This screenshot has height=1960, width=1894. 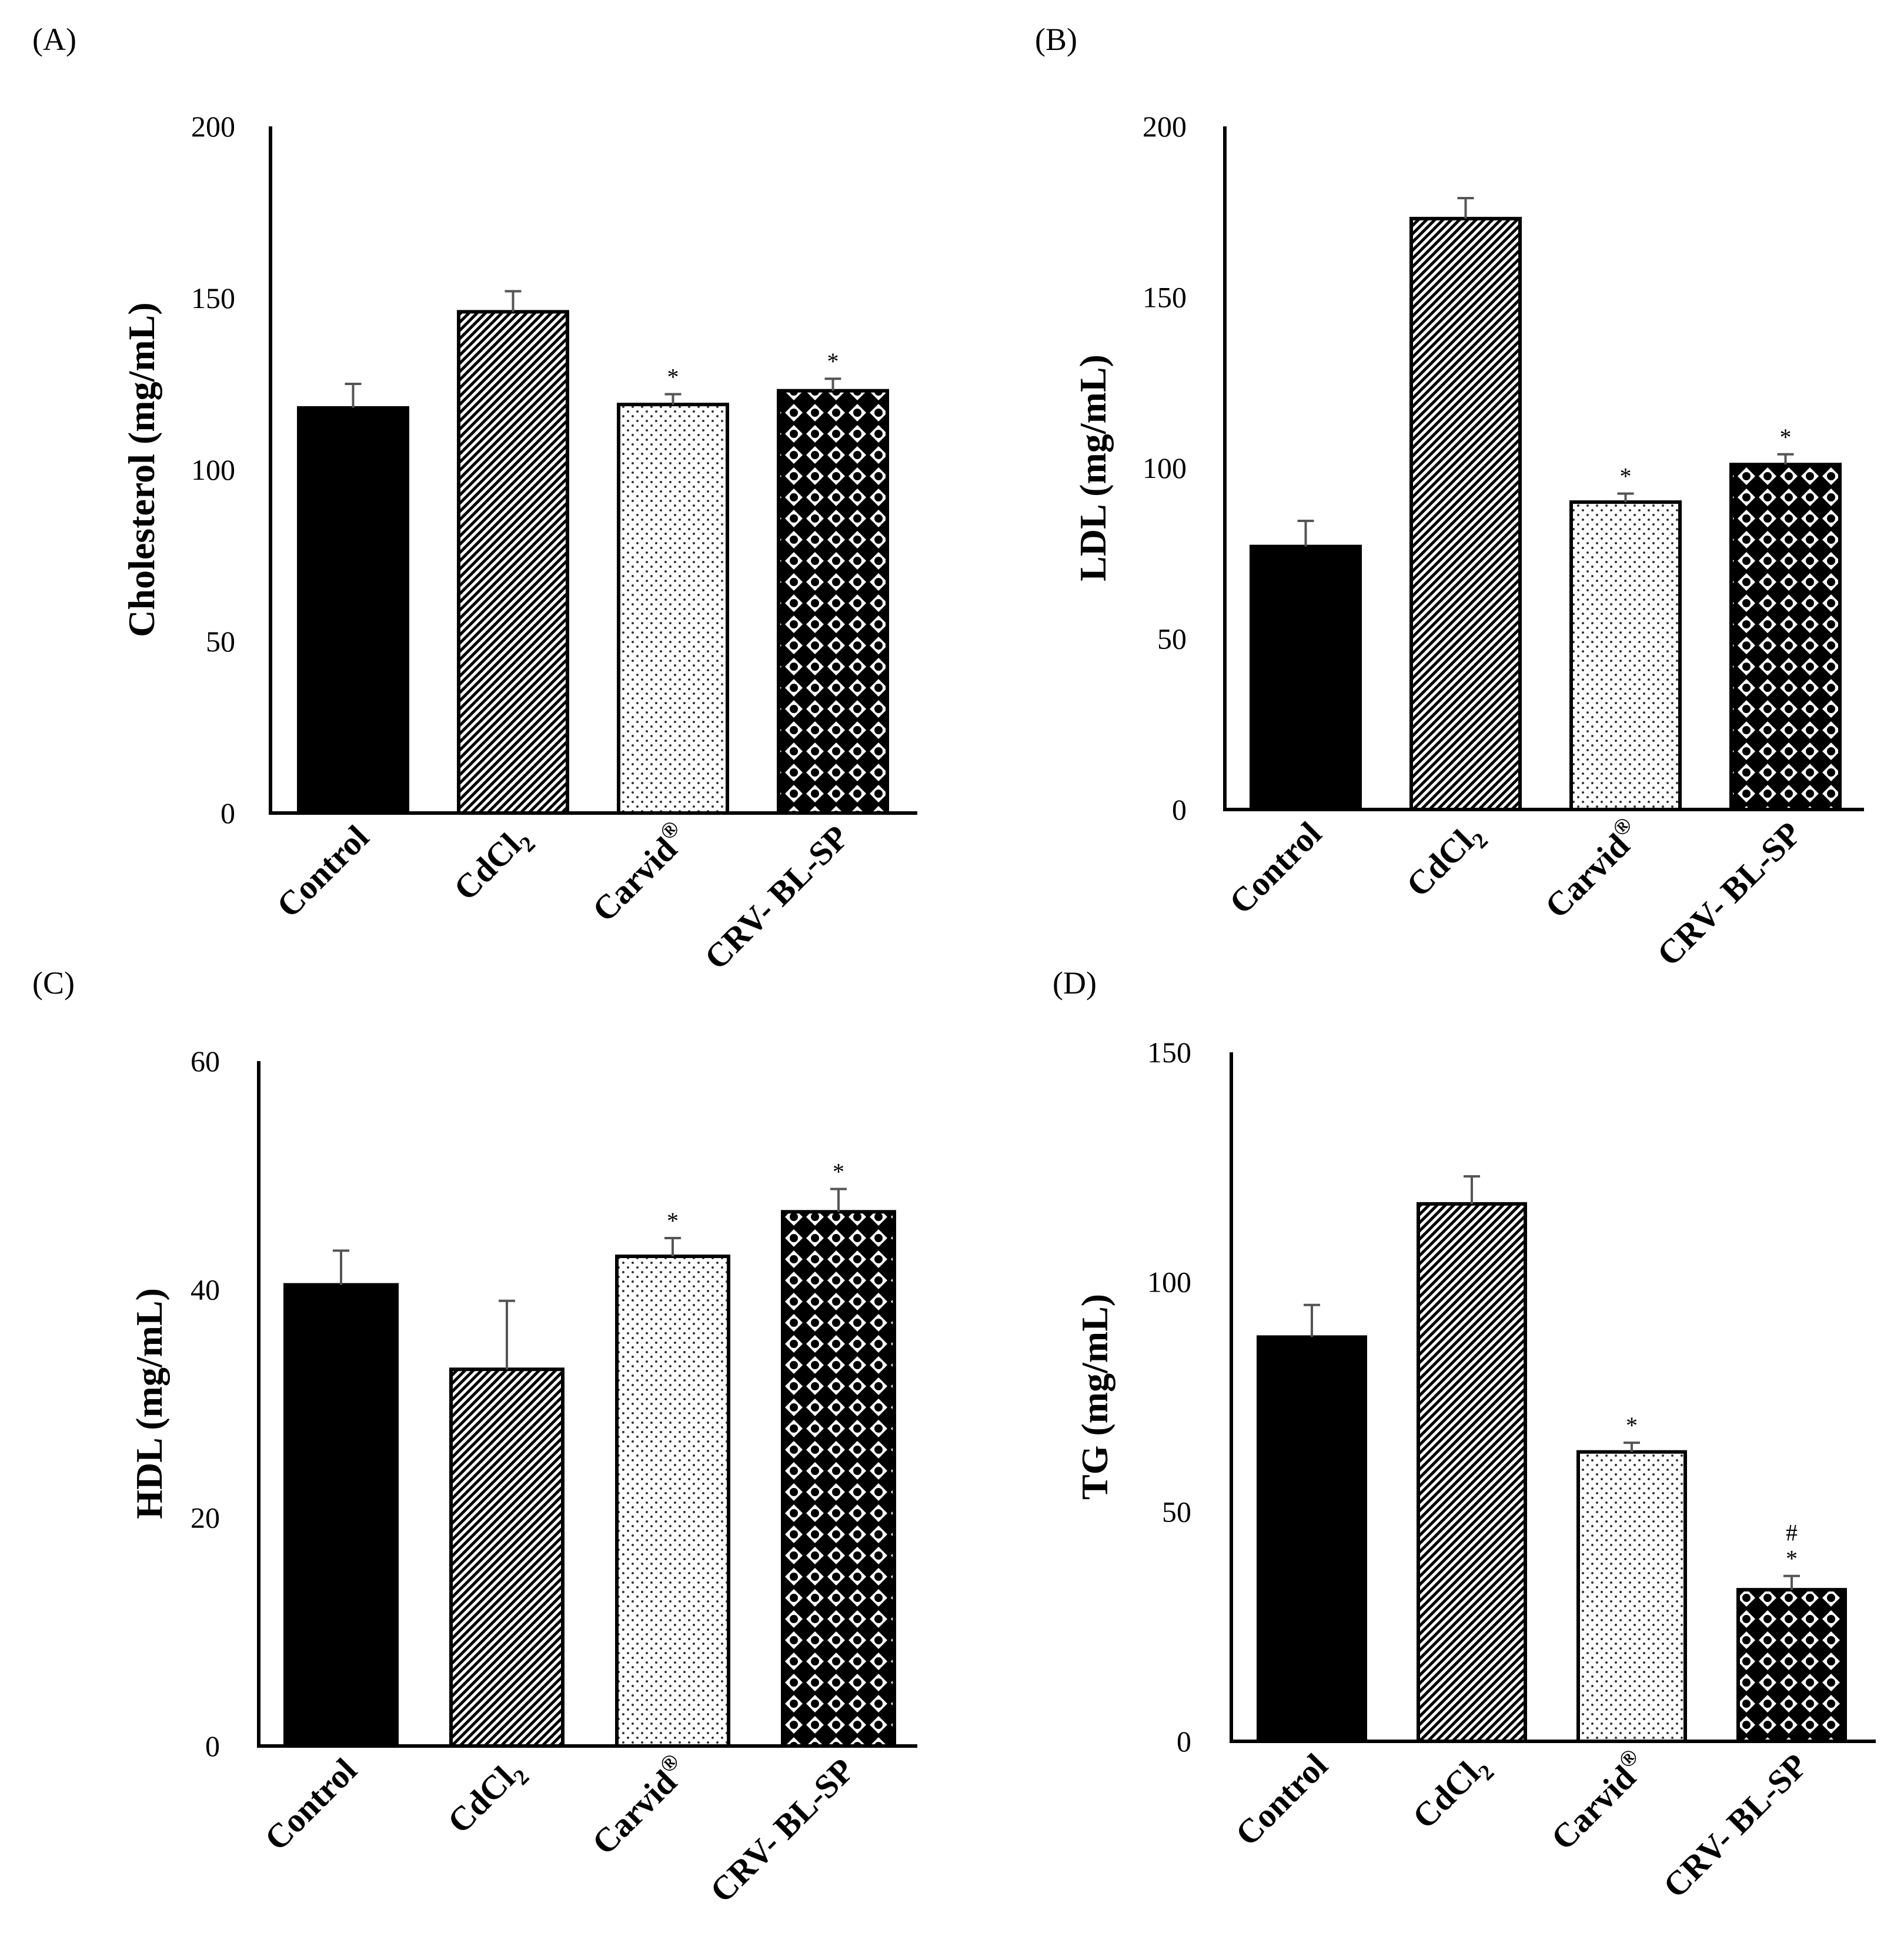 I want to click on panel-label: (A), so click(x=54, y=40).